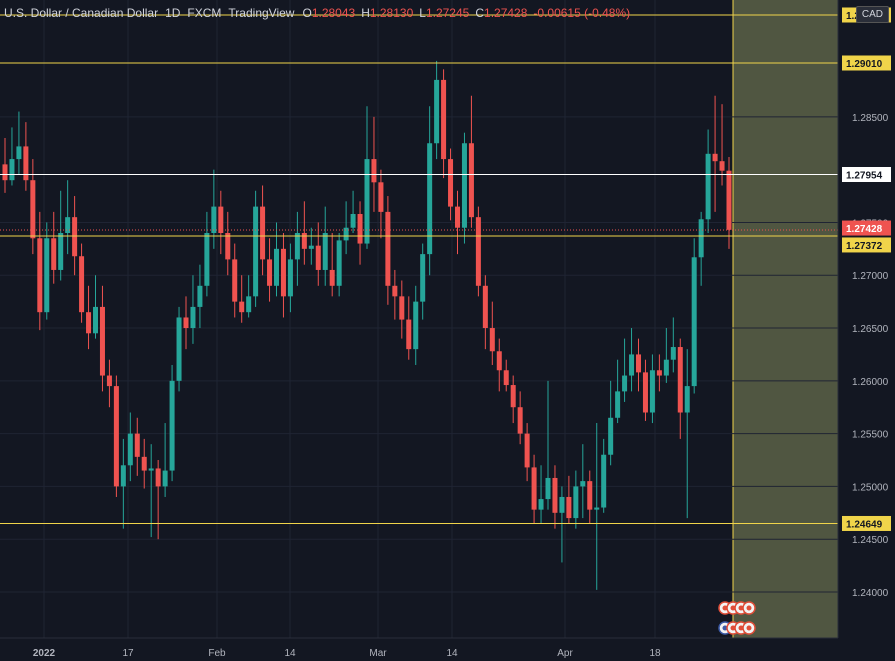 The width and height of the screenshot is (895, 661). Describe the element at coordinates (872, 14) in the screenshot. I see `currency-badge: CAD` at that location.